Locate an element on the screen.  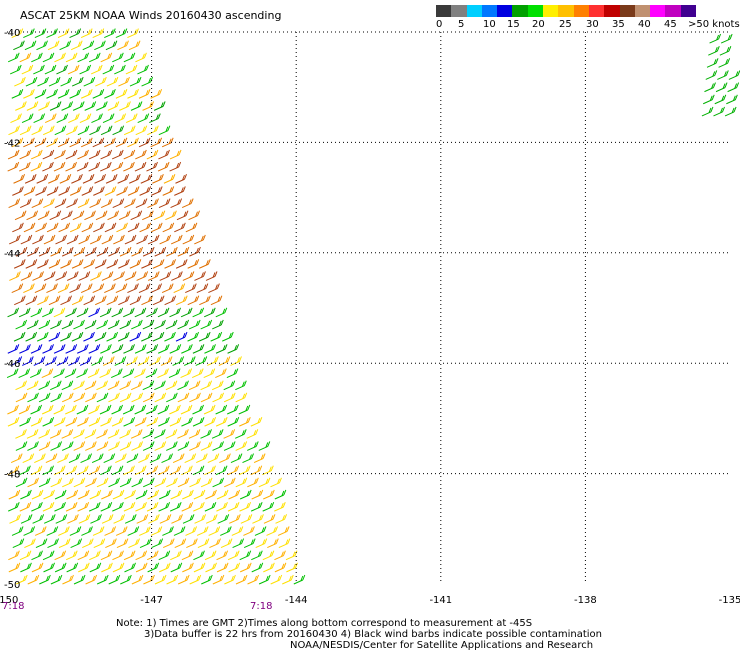
legend-color-bar is located at coordinates (566, 11).